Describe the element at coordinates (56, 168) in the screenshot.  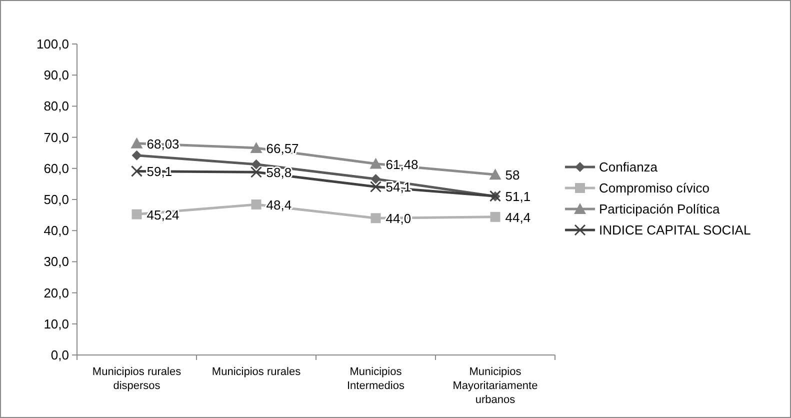
I see `y-tick-label: 60,0` at that location.